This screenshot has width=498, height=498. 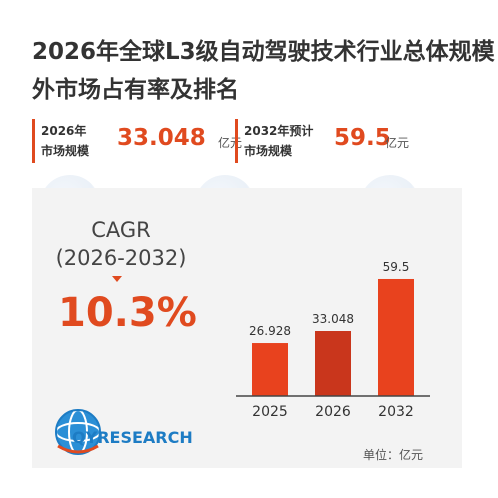 I want to click on metric-2026: 2026年 市场规模 33.048 亿元, so click(x=137, y=141).